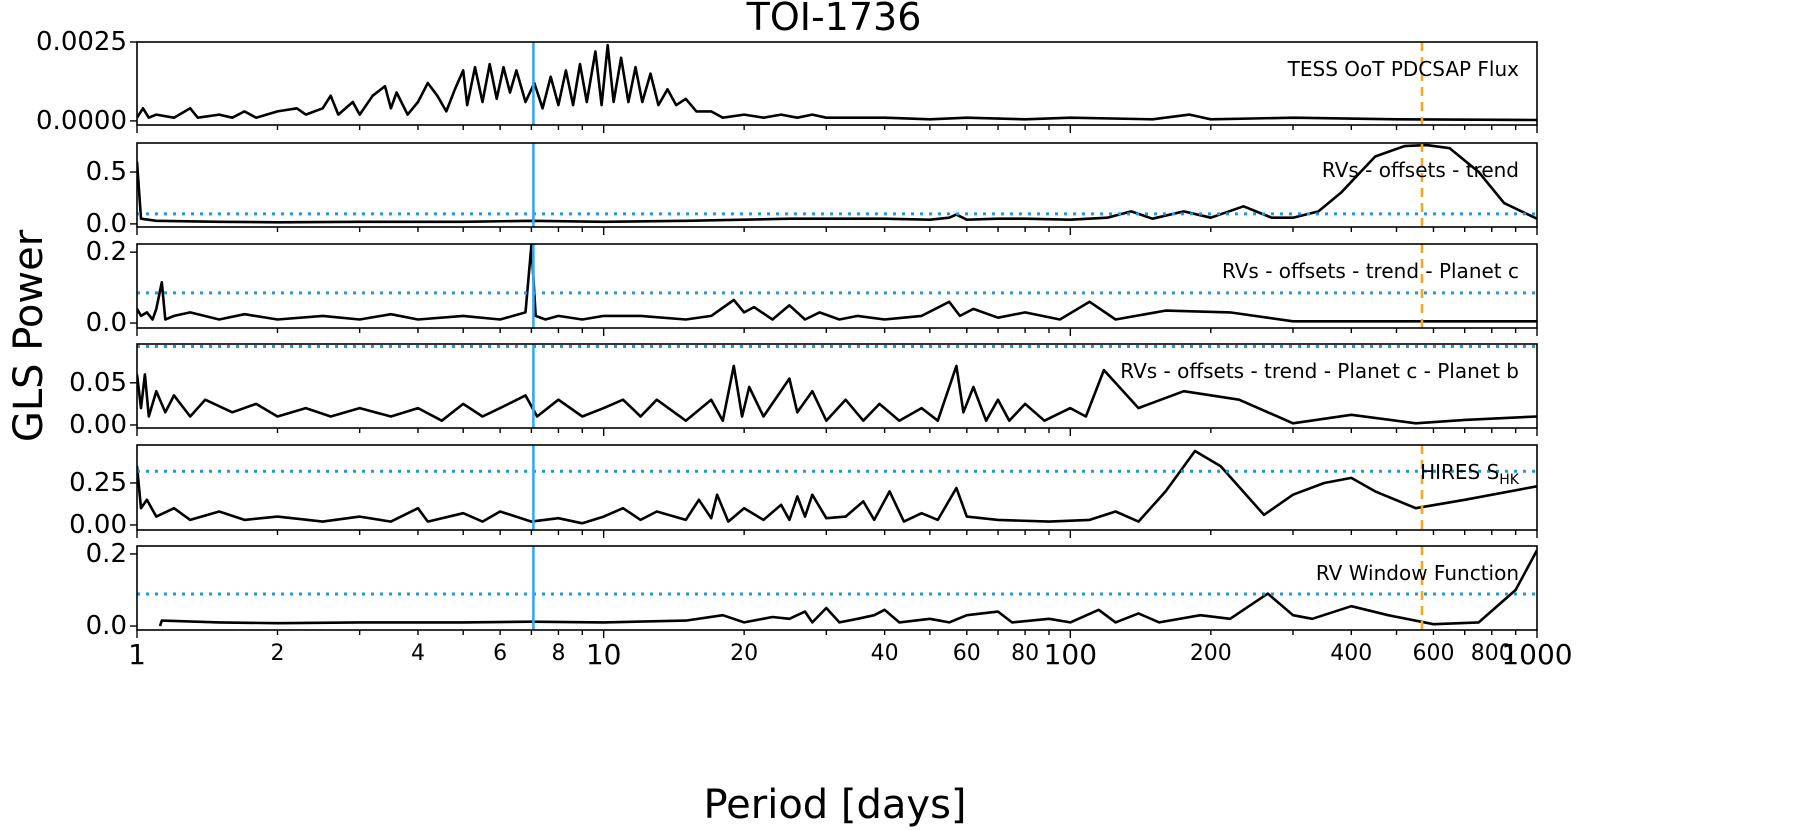 Image resolution: width=1820 pixels, height=830 pixels. I want to click on panel-label: TESS OoT PDCSAP Flux, so click(1403, 69).